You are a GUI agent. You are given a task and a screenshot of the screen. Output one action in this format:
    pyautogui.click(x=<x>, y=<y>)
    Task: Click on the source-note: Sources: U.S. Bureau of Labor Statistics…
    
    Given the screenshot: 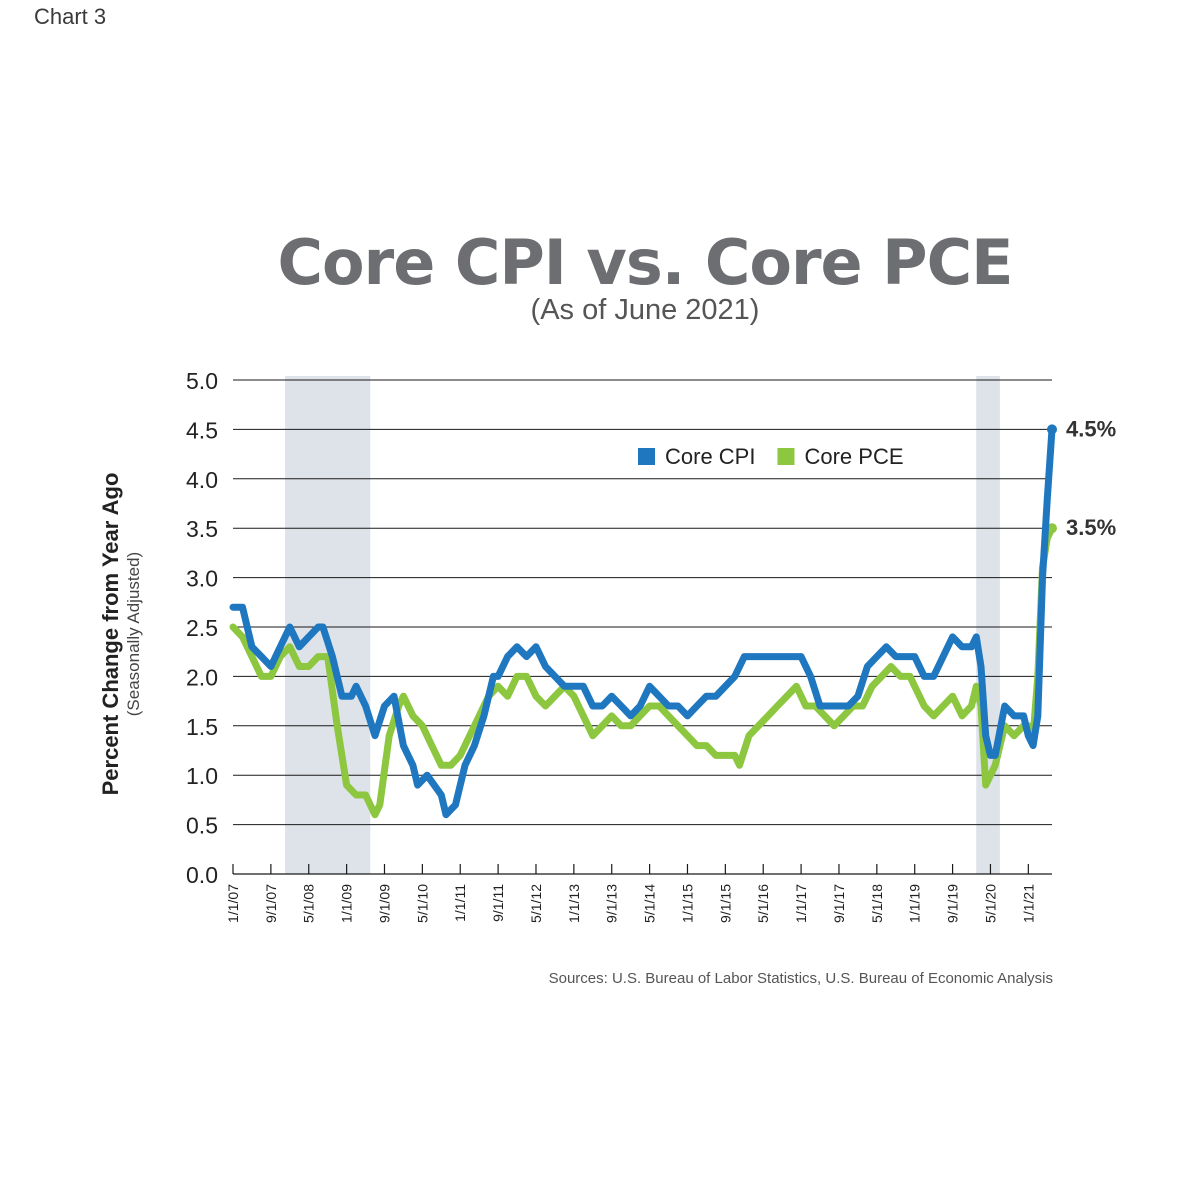 What is the action you would take?
    pyautogui.click(x=800, y=978)
    